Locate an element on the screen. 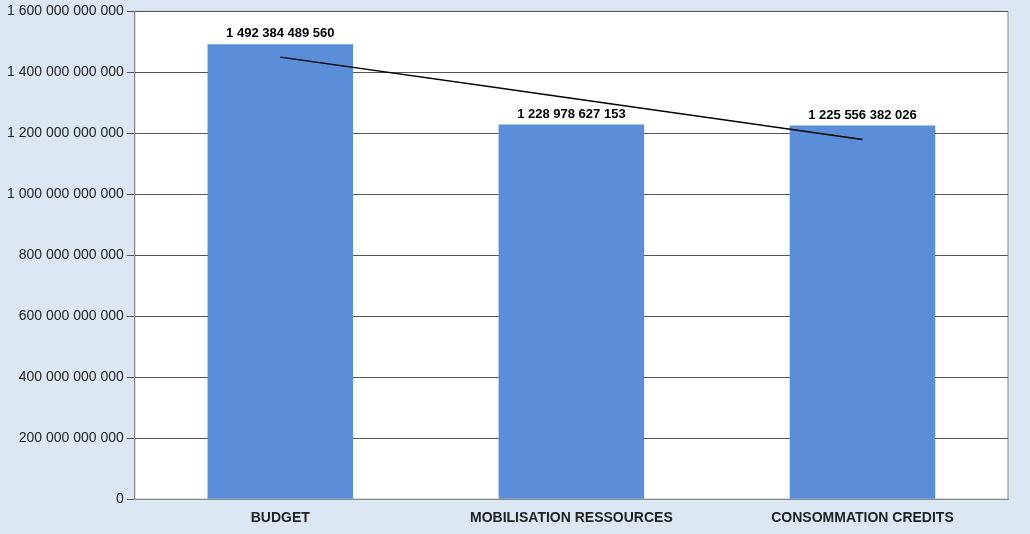  data-label: 1 225 556 382 026 is located at coordinates (862, 114).